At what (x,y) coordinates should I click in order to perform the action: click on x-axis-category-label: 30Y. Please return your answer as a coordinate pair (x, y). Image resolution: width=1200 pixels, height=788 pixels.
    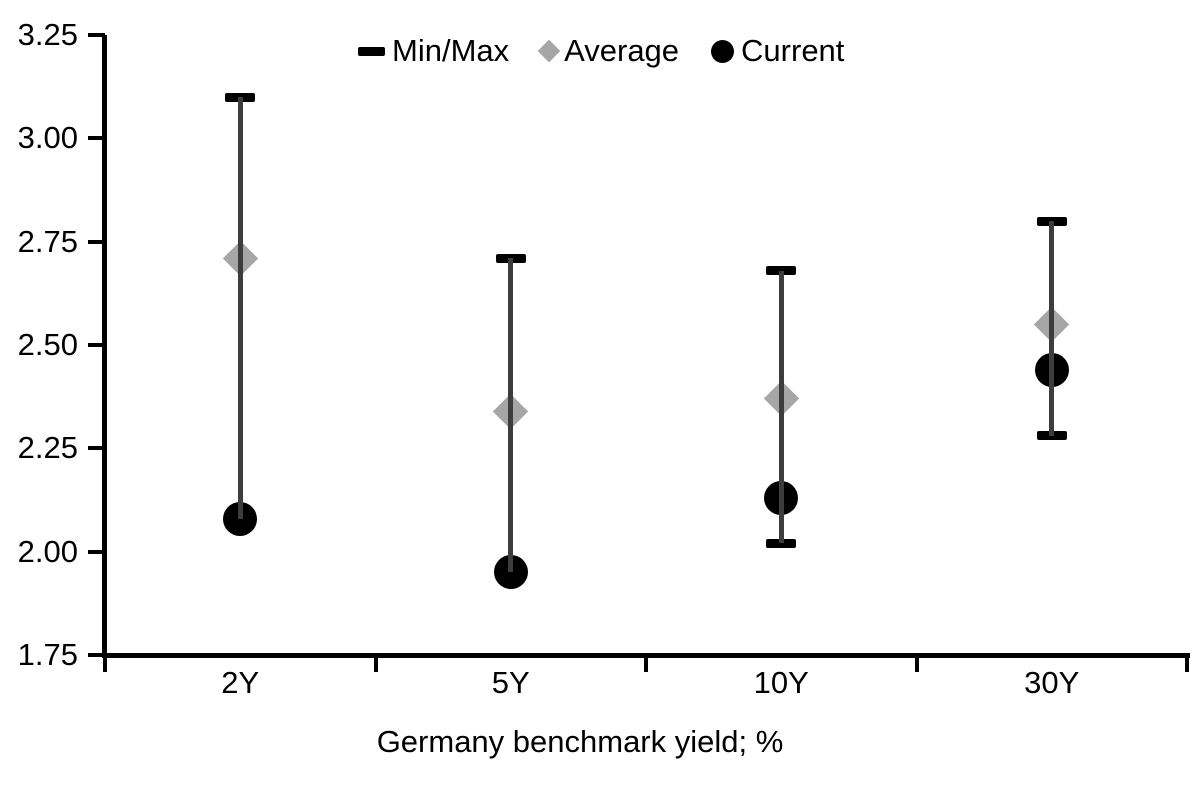
    Looking at the image, I should click on (1052, 682).